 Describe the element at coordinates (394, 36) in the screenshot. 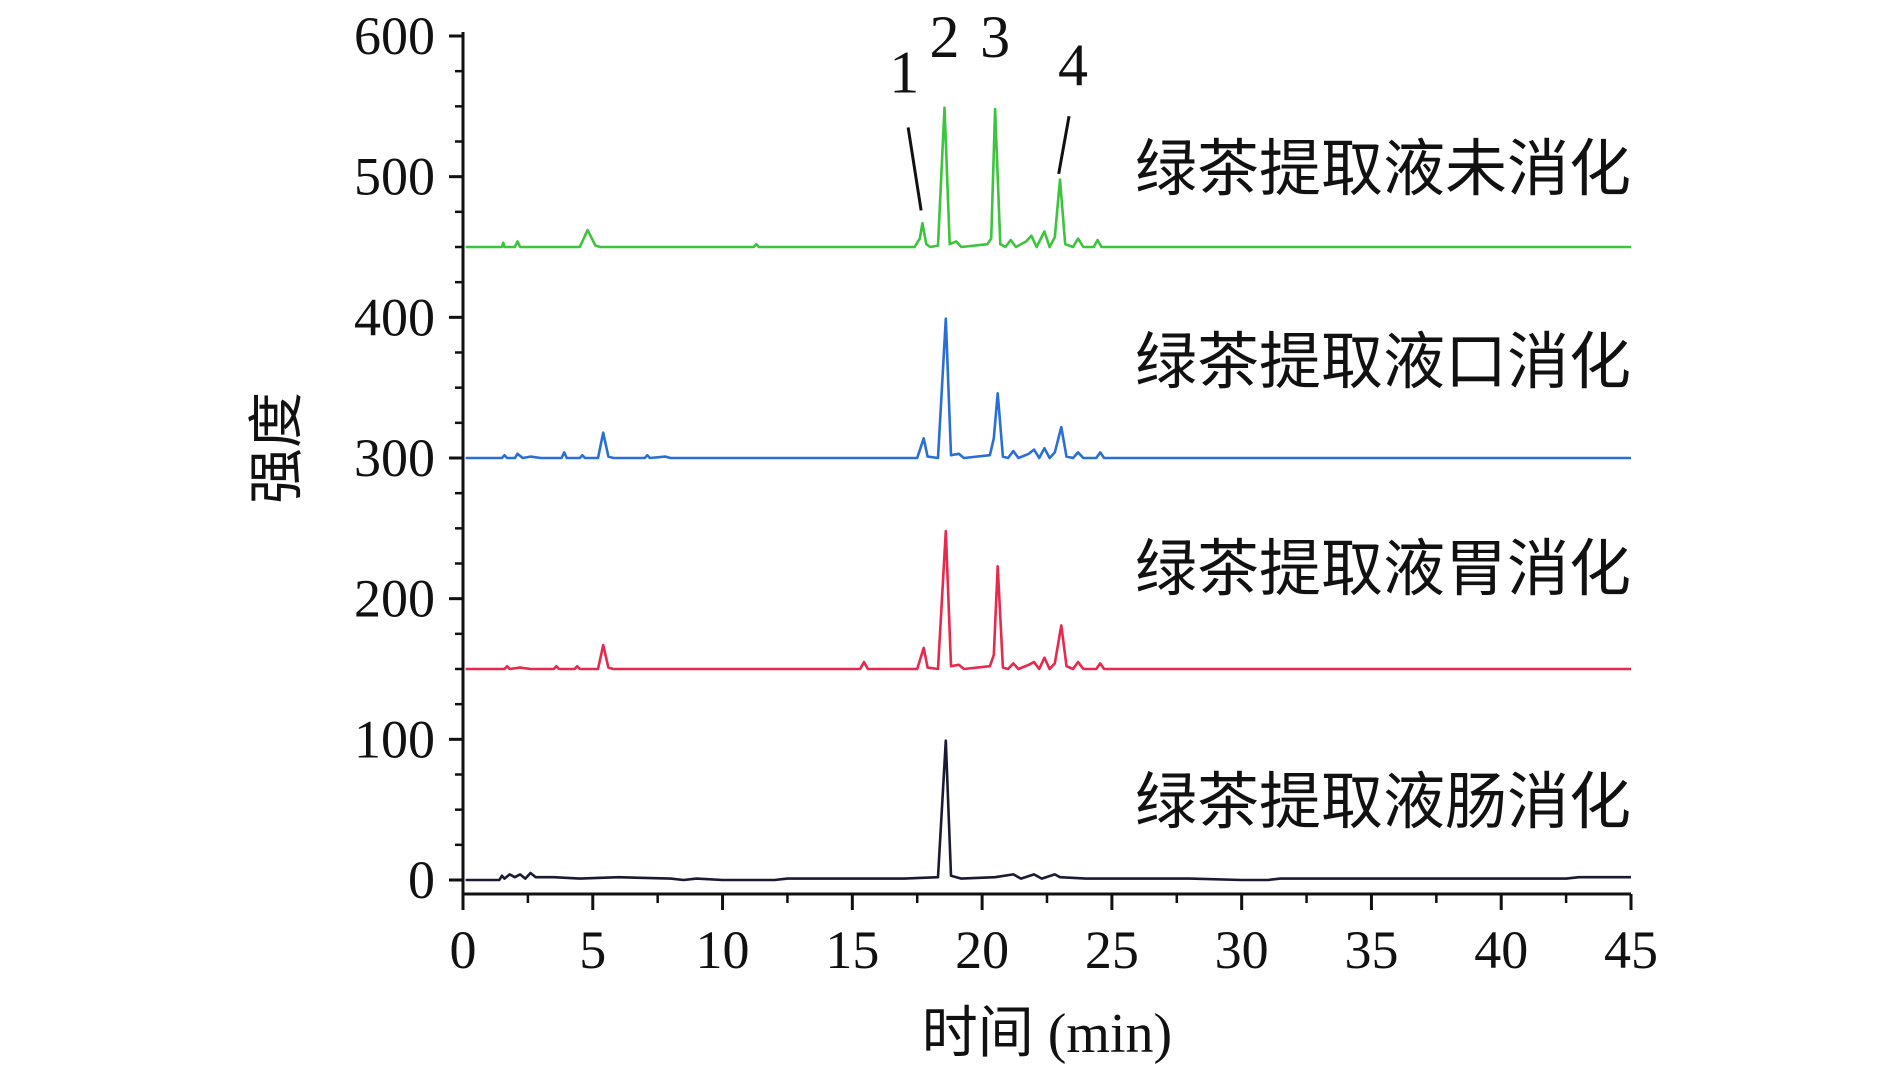

I see `y-tick-label: 600` at that location.